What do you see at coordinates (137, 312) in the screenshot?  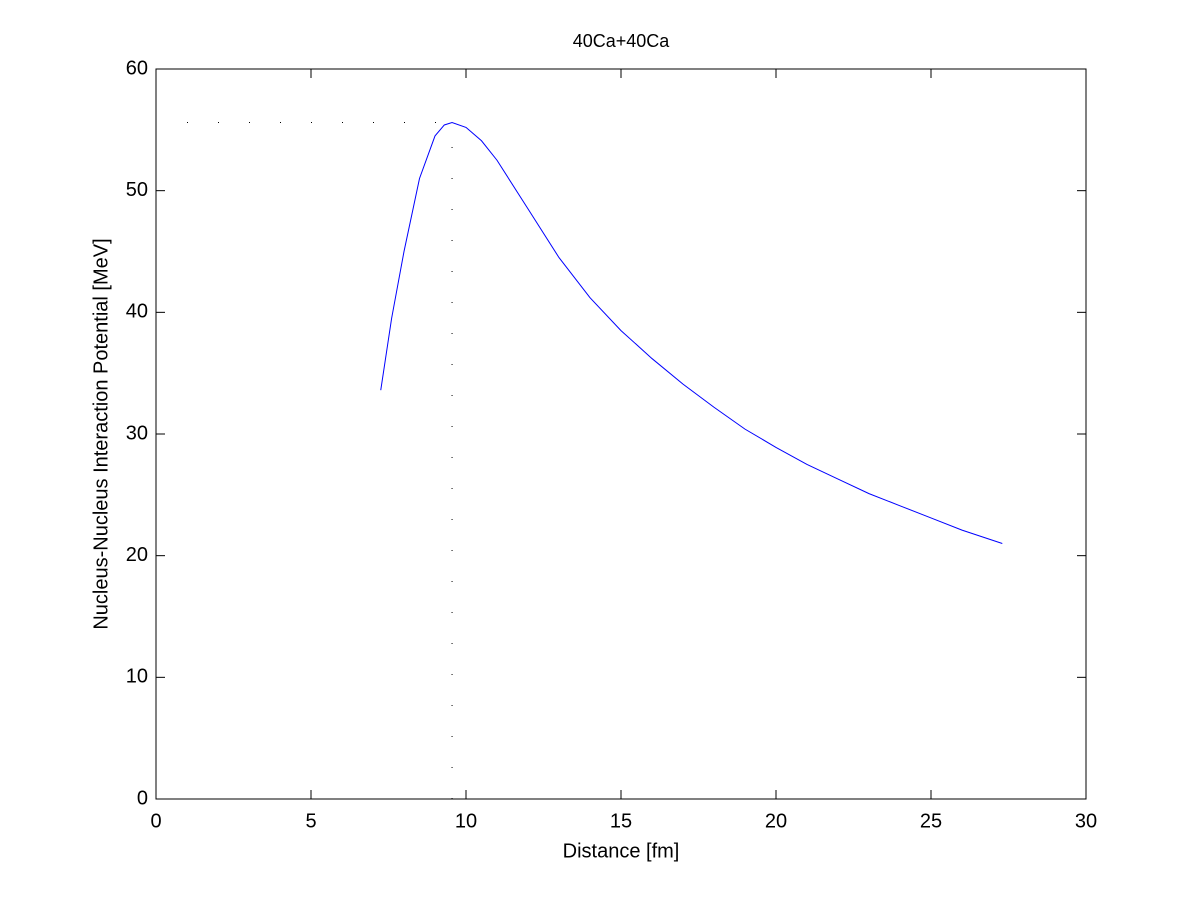 I see `y-tick-label: 40` at bounding box center [137, 312].